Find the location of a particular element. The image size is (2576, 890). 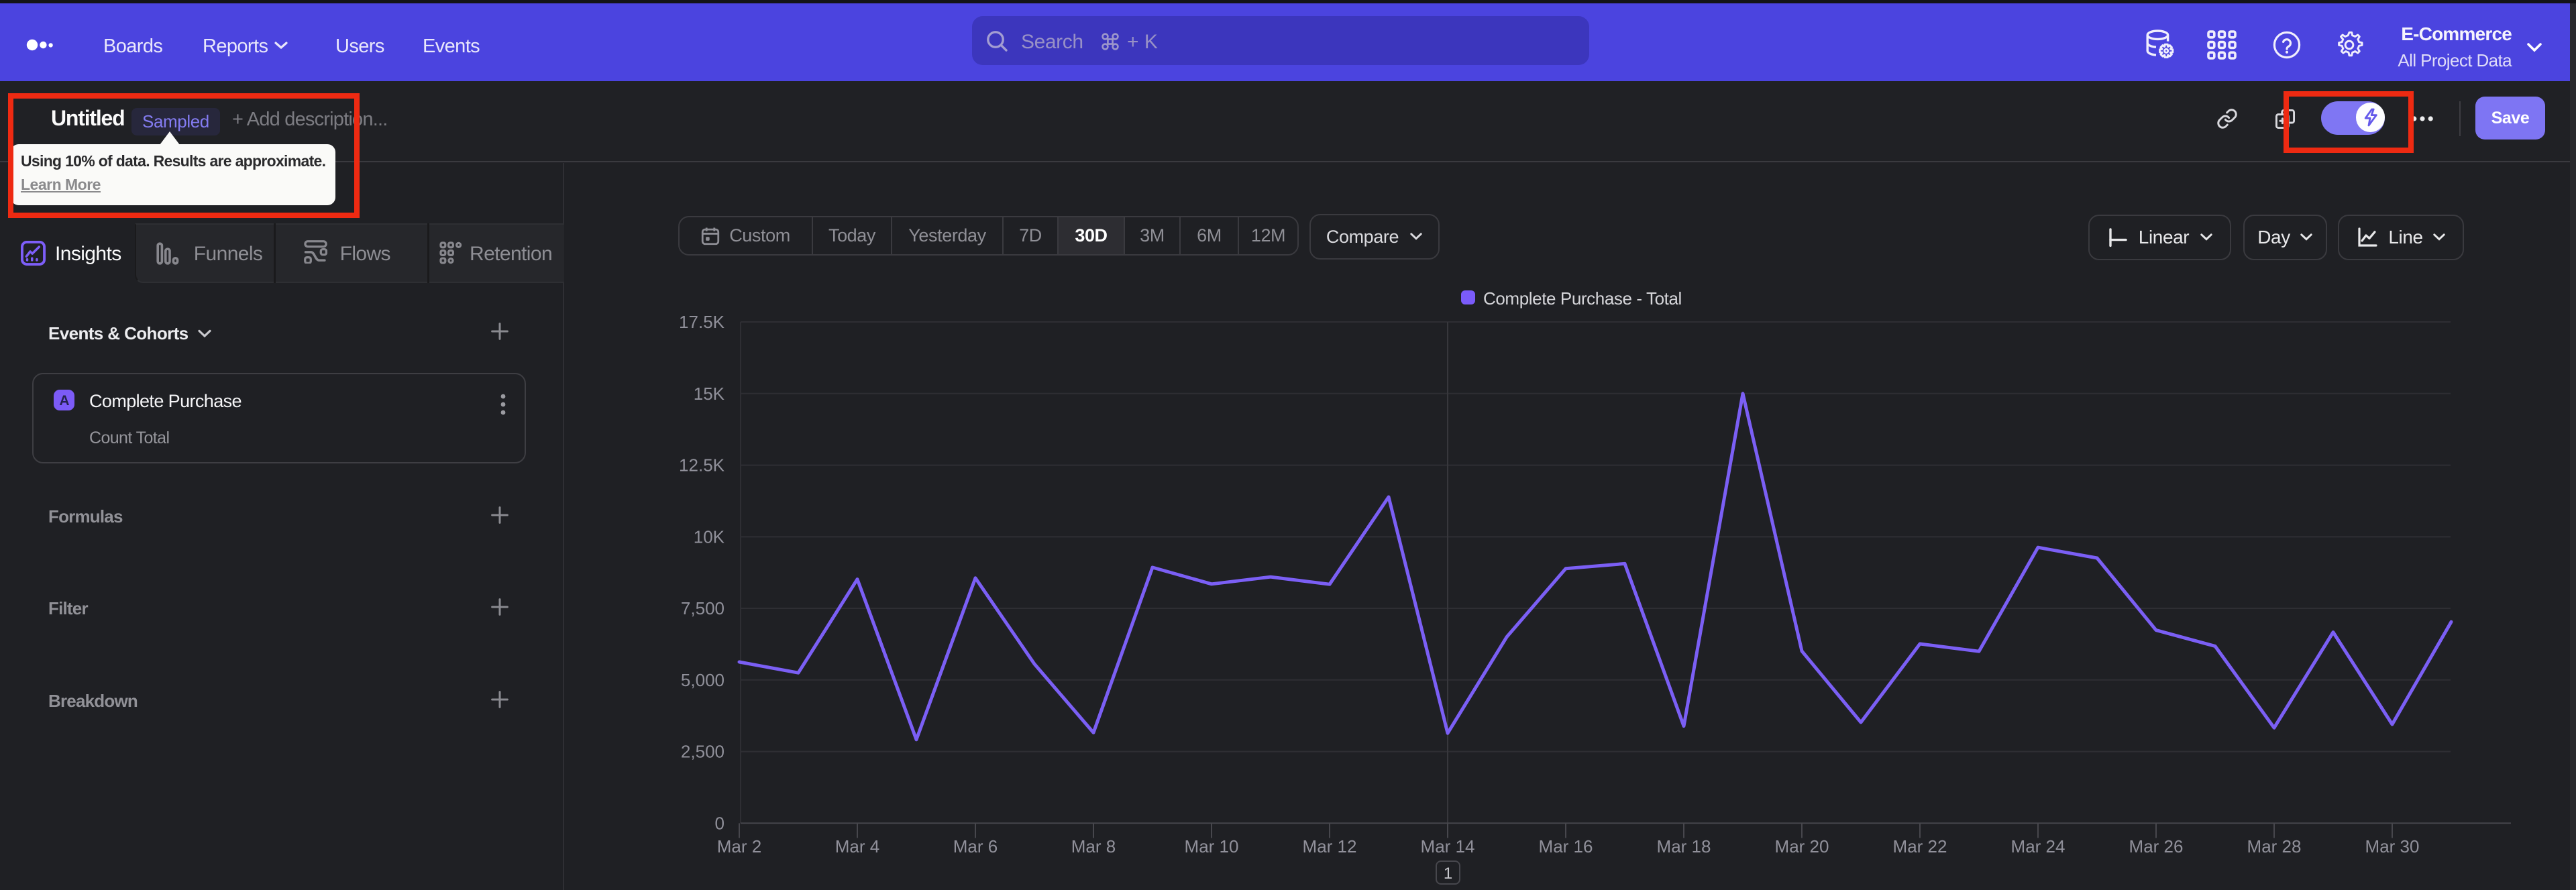

svg-text: Mar 28 is located at coordinates (2274, 846).